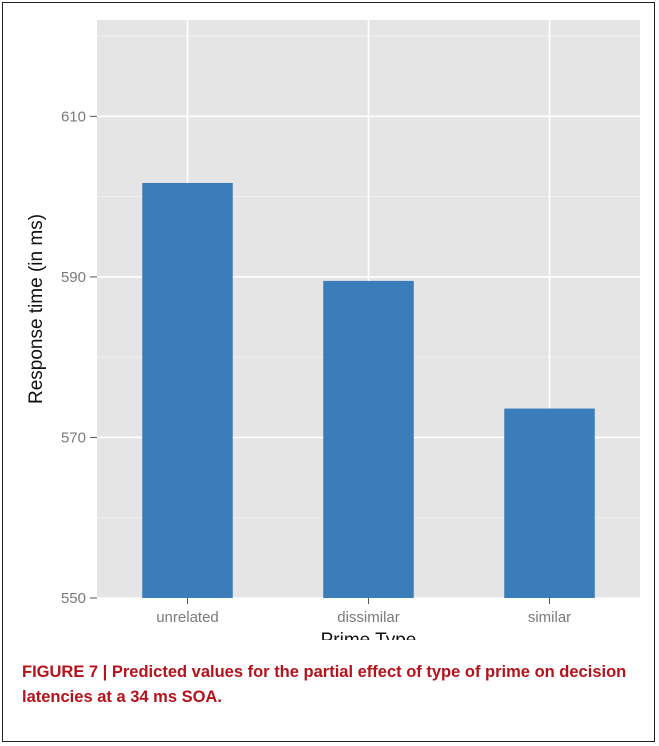  What do you see at coordinates (73, 277) in the screenshot?
I see `y-tick-label: 590` at bounding box center [73, 277].